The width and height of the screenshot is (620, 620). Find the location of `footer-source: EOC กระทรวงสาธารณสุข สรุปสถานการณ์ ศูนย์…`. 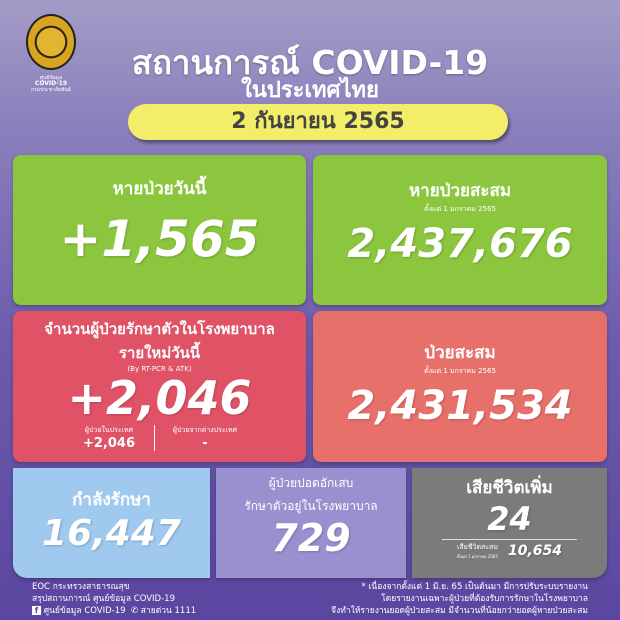

footer-source: EOC กระทรวงสาธารณสุข สรุปสถานการณ์ ศูนย์… is located at coordinates (114, 599).